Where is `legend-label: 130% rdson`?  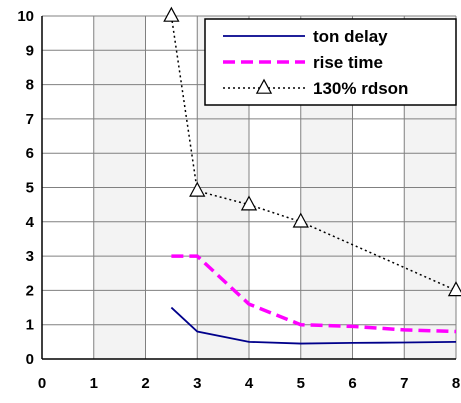
legend-label: 130% rdson is located at coordinates (360, 88).